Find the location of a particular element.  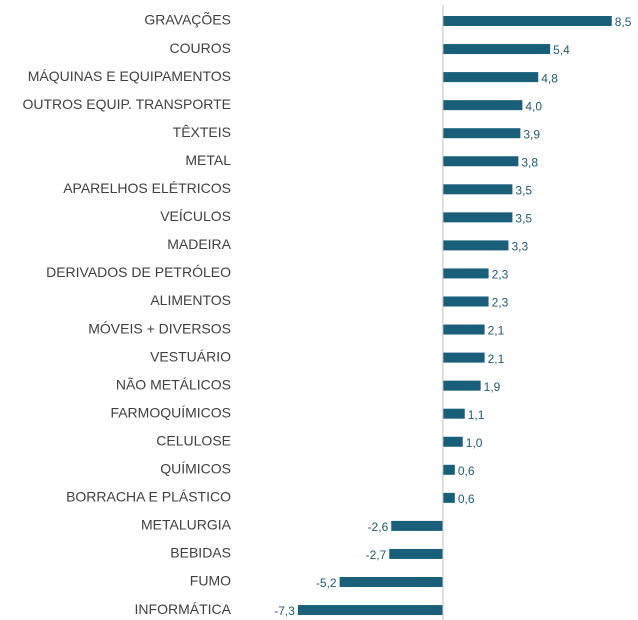

category-label: DERIVADOS DE PETRÓLEO is located at coordinates (138, 272).